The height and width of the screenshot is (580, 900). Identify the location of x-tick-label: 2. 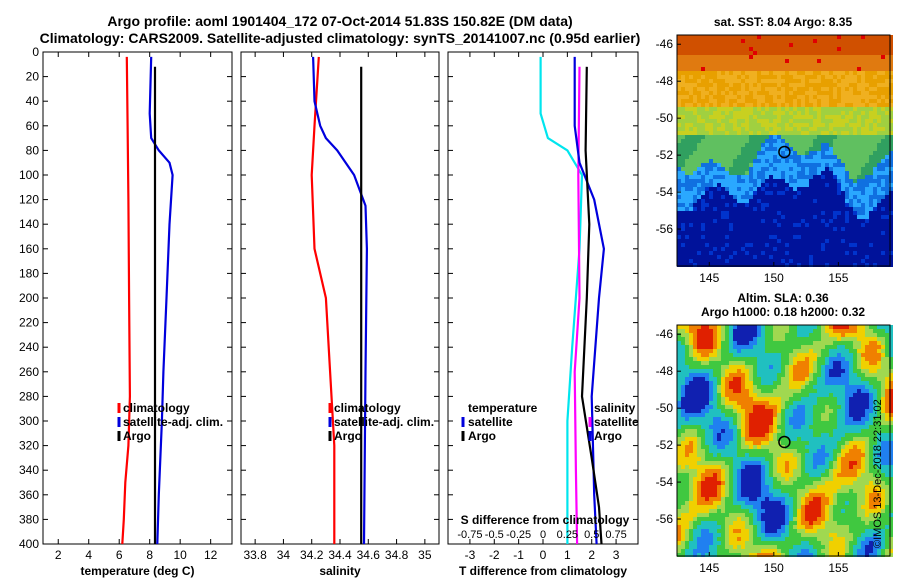
(591, 555).